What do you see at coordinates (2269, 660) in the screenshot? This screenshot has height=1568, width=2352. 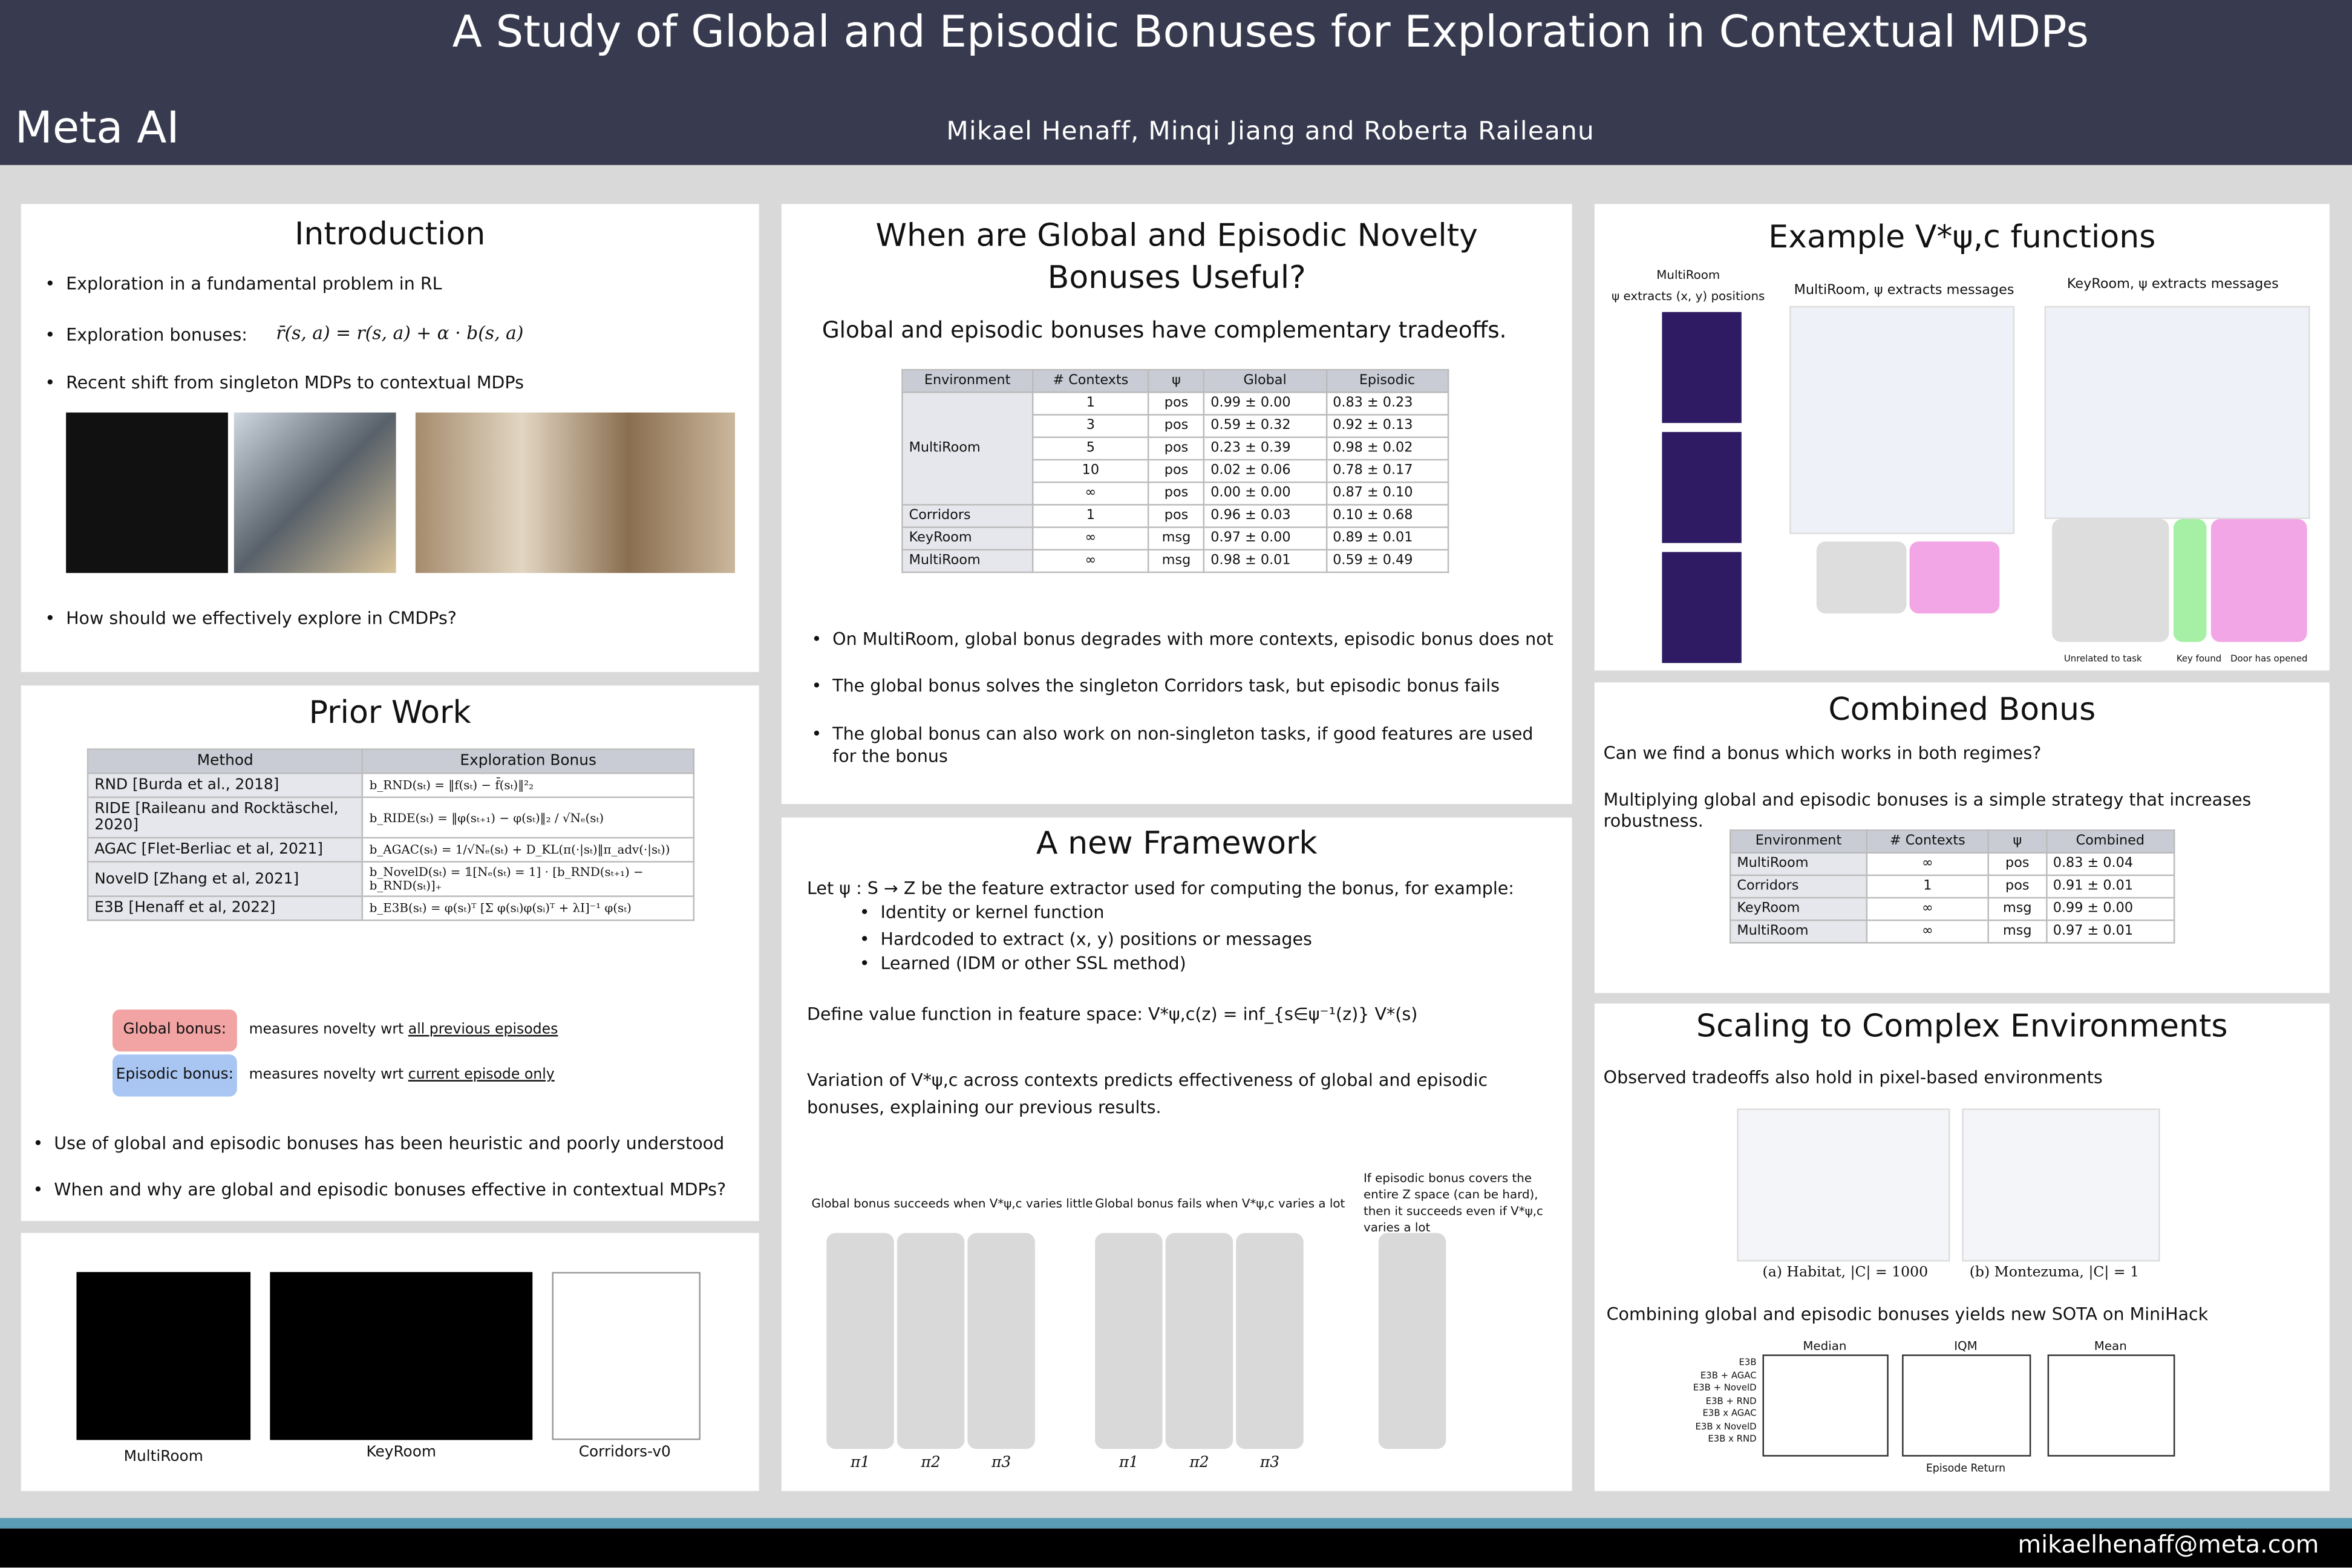 I see `annotation: Door has opened` at bounding box center [2269, 660].